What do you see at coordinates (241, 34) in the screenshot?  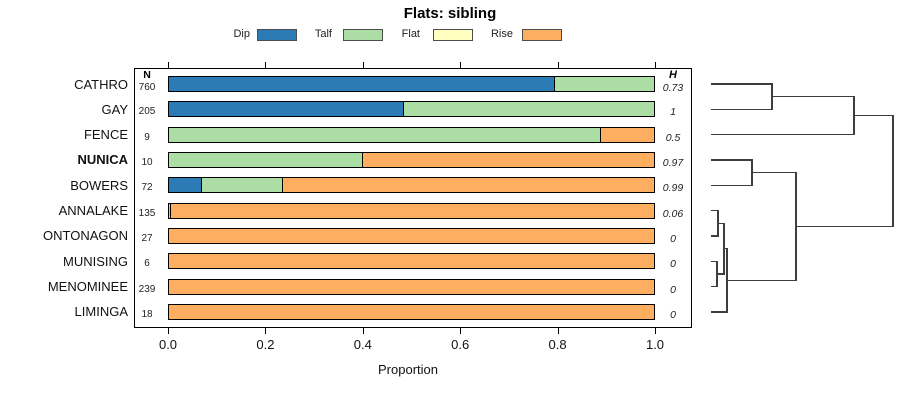 I see `legend-label-dip: Dip` at bounding box center [241, 34].